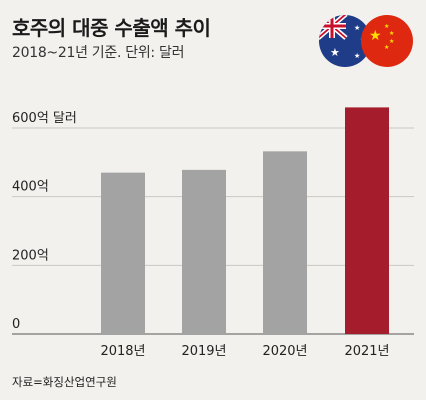  What do you see at coordinates (111, 28) in the screenshot?
I see `chart-title: 호주의 대중 수출액 추이` at bounding box center [111, 28].